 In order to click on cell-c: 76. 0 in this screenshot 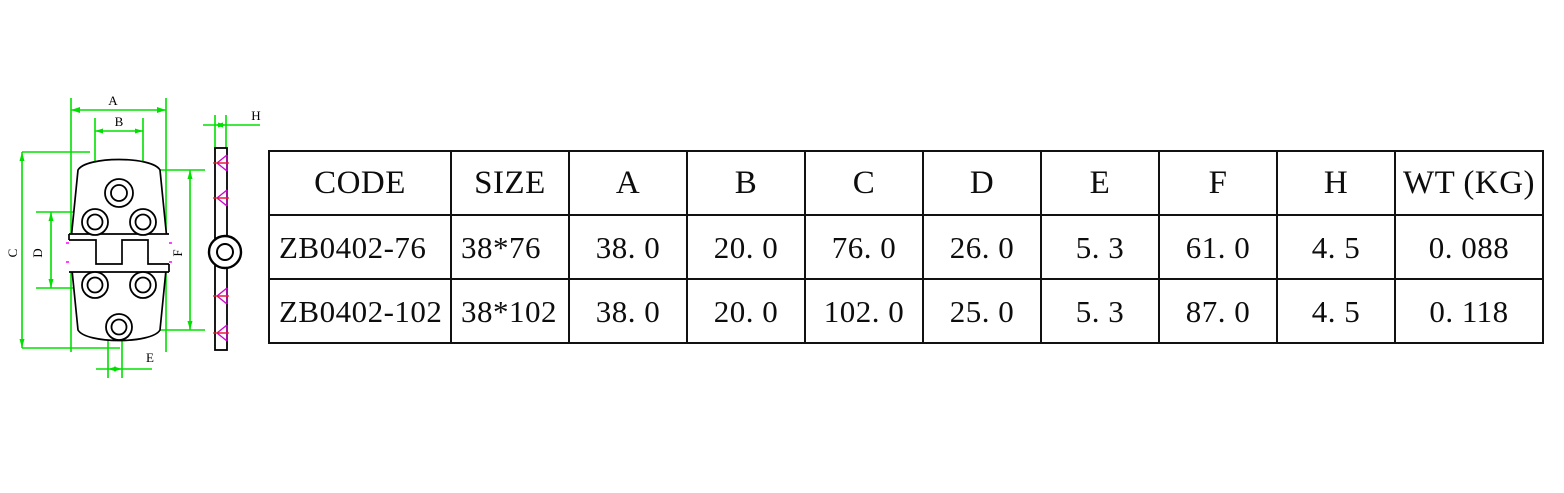, I will do `click(864, 247)`.